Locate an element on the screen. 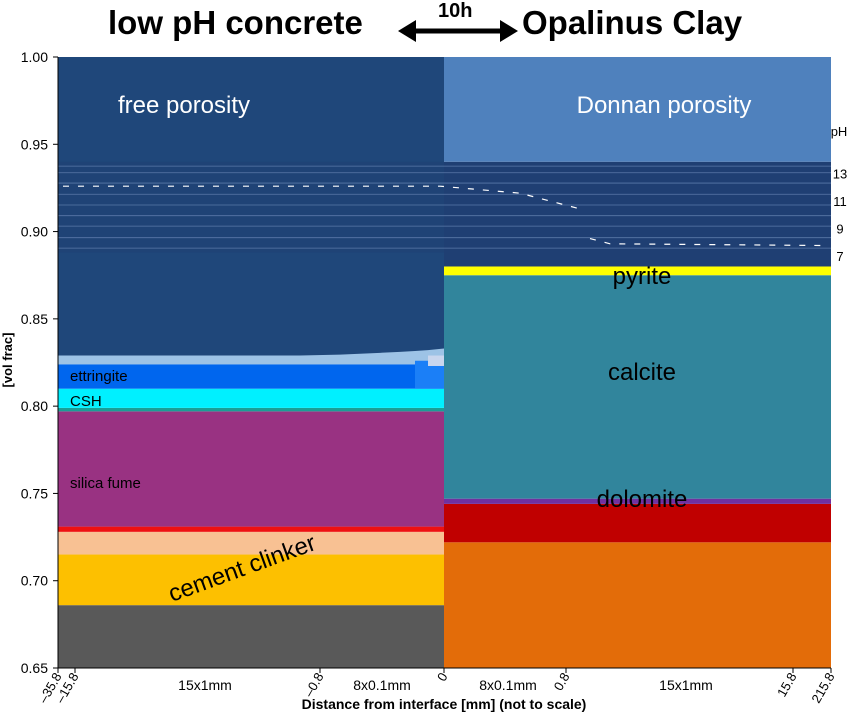 The height and width of the screenshot is (716, 850). x-tick-label: 0 is located at coordinates (442, 677).